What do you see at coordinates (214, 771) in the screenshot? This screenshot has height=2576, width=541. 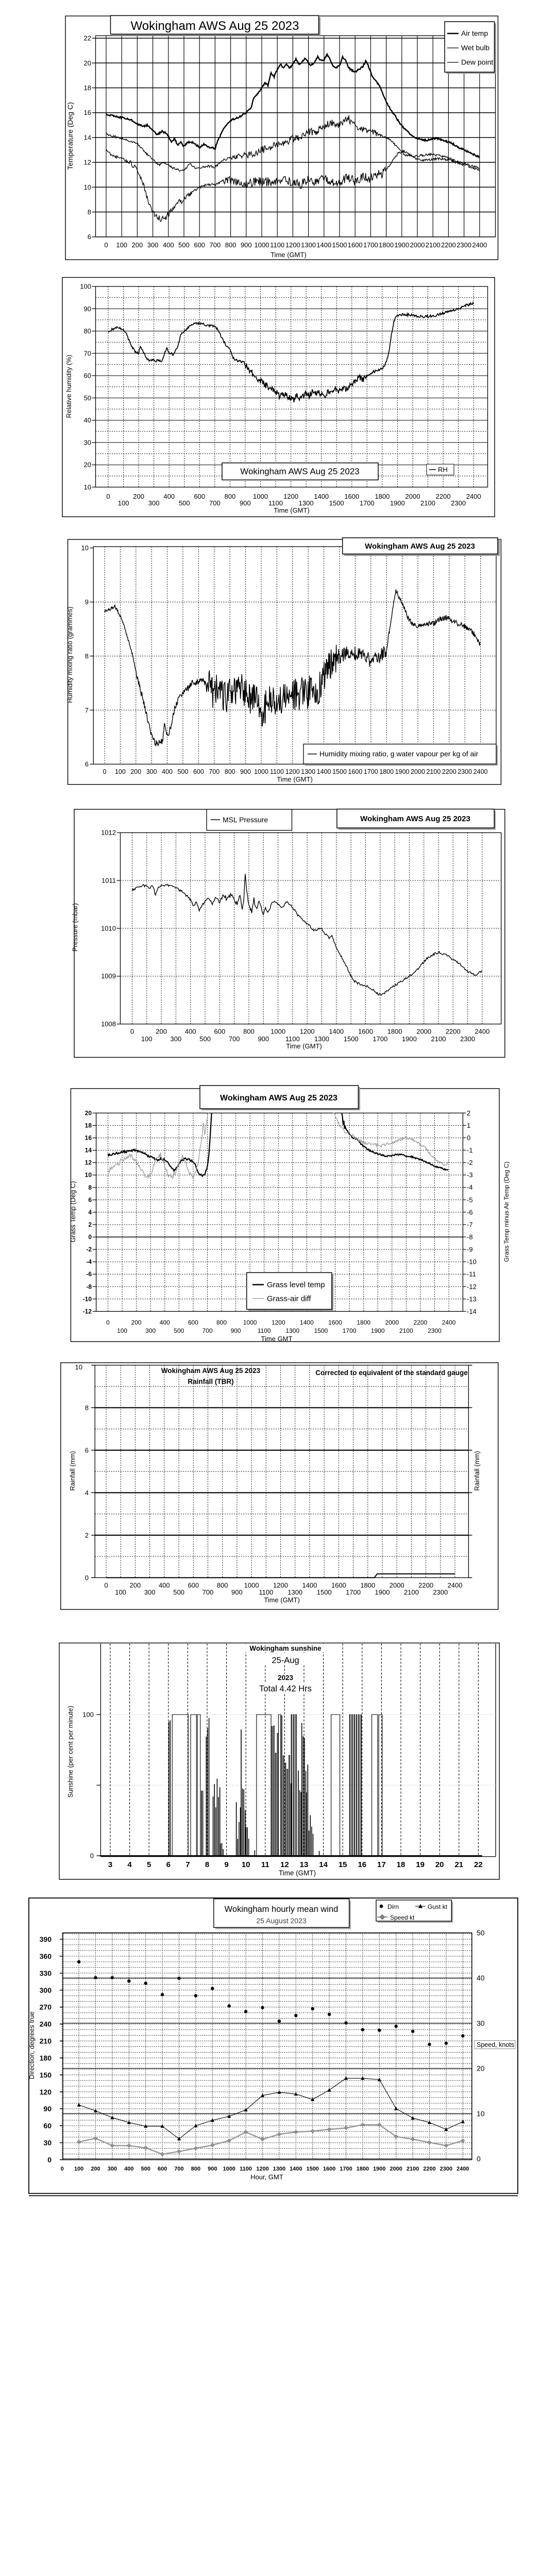 I see `svg-text: 700` at bounding box center [214, 771].